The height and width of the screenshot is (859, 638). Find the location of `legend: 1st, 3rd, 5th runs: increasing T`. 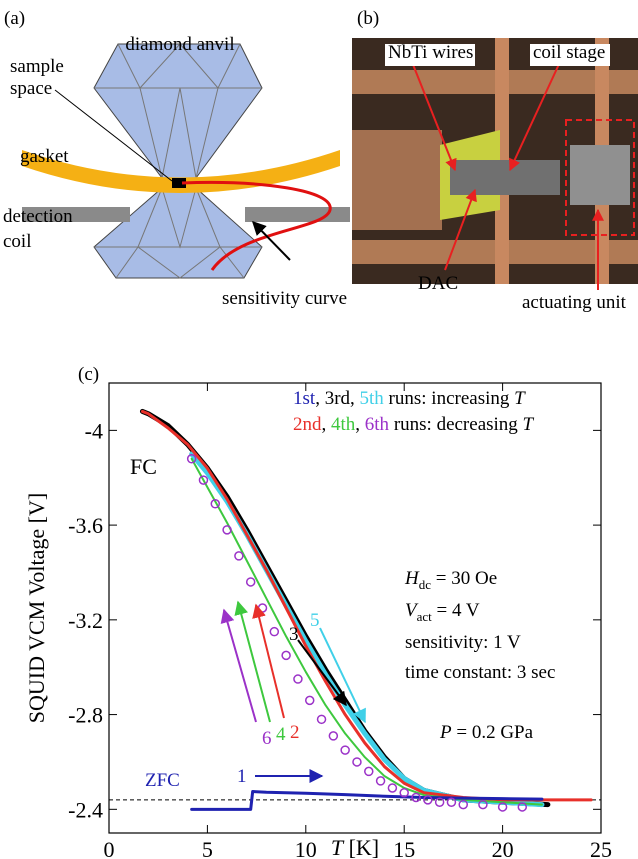

legend: 1st, 3rd, 5th runs: increasing T is located at coordinates (409, 398).